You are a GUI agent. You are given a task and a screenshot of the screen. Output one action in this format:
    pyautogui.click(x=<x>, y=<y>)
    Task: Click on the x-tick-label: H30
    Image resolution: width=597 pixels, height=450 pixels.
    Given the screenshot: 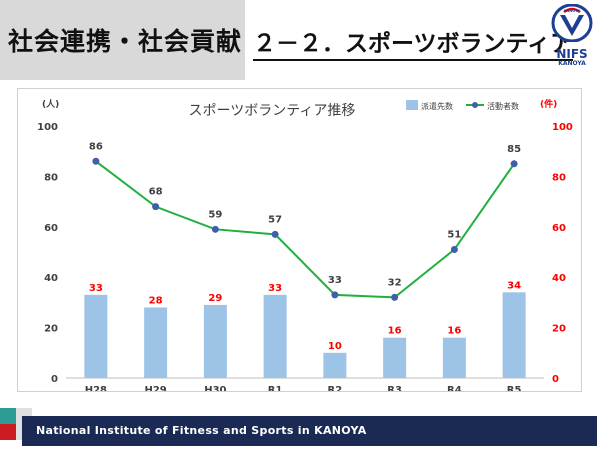 What is the action you would take?
    pyautogui.click(x=215, y=388)
    